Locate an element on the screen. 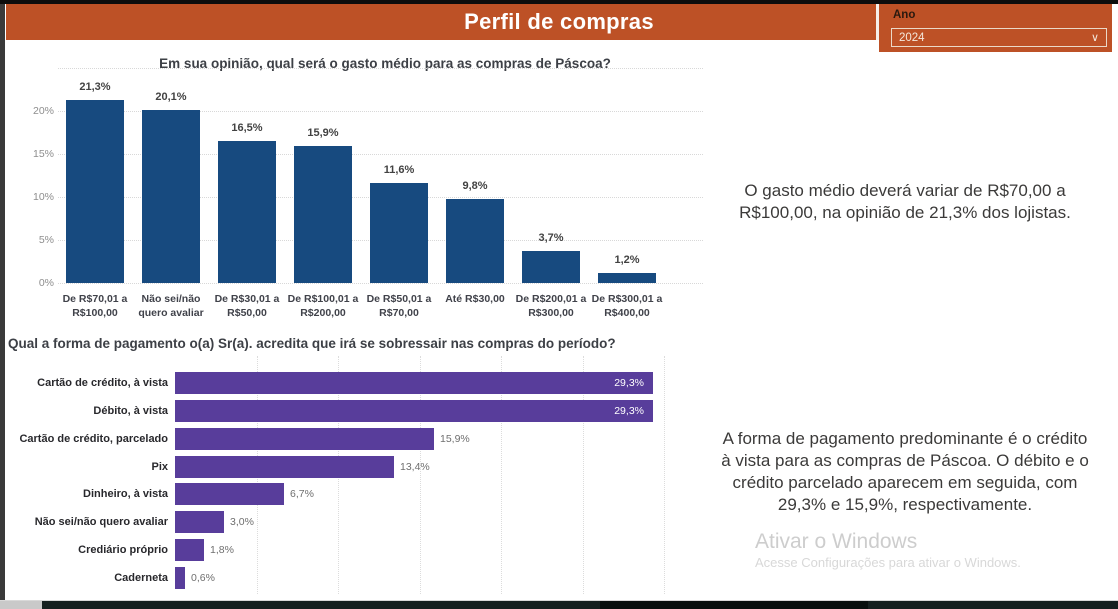  x-axis-category-label: De R$100,01 a R$200,00 is located at coordinates (323, 306).